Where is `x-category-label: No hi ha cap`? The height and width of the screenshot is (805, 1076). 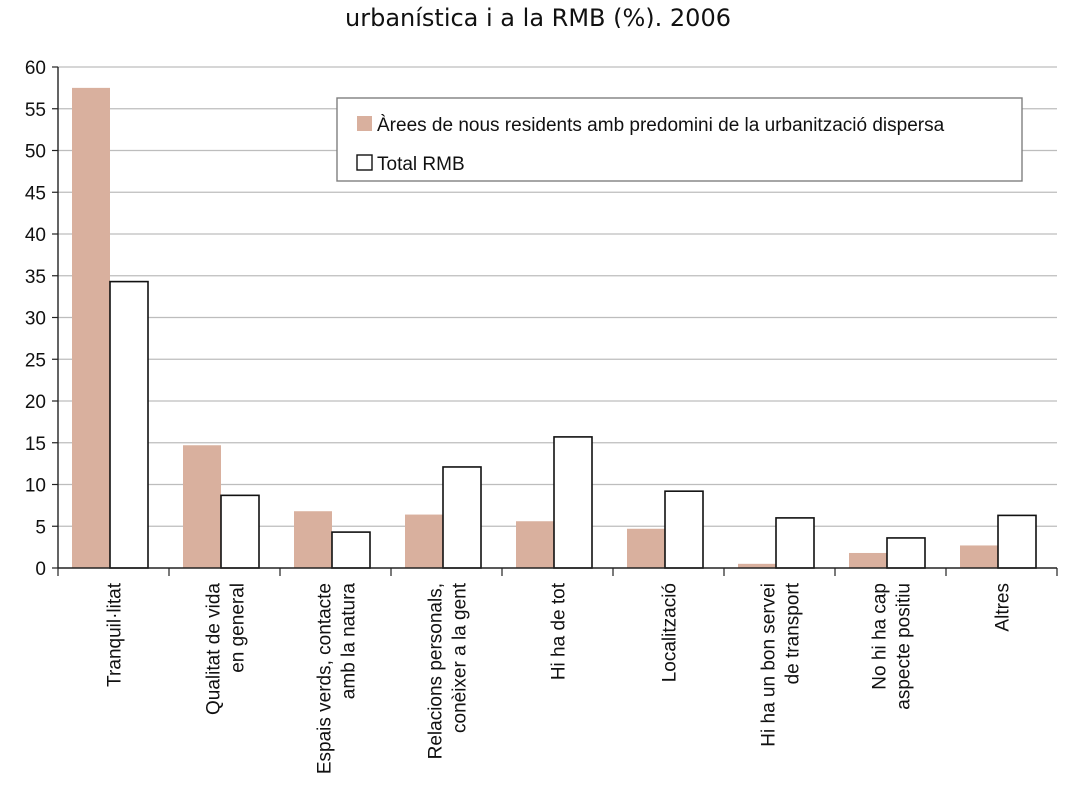 x-category-label: No hi ha cap is located at coordinates (880, 636).